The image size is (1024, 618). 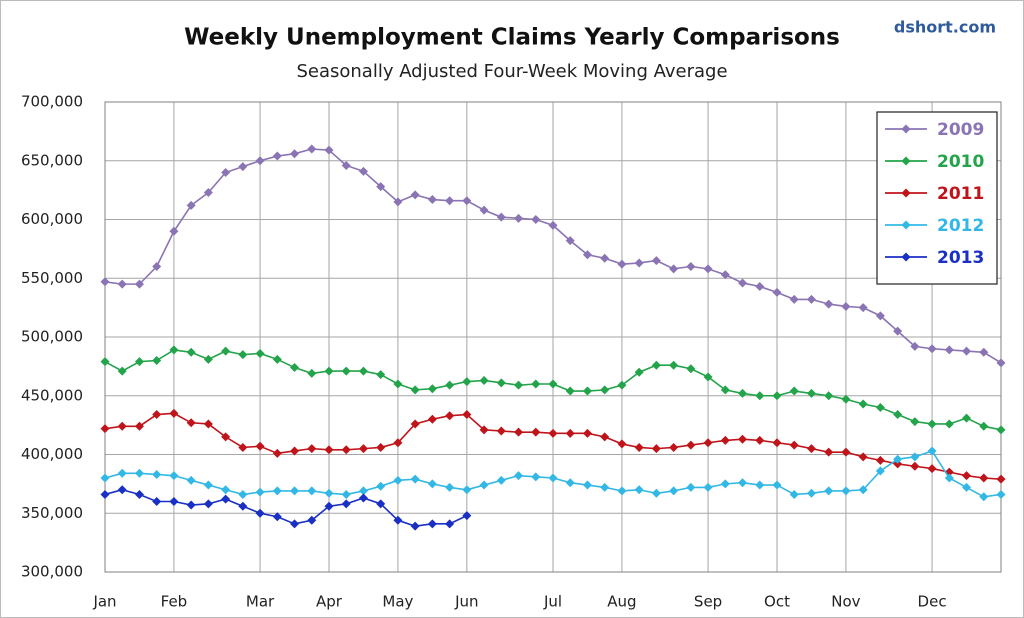 I want to click on x-tick-label: Feb, so click(x=174, y=602).